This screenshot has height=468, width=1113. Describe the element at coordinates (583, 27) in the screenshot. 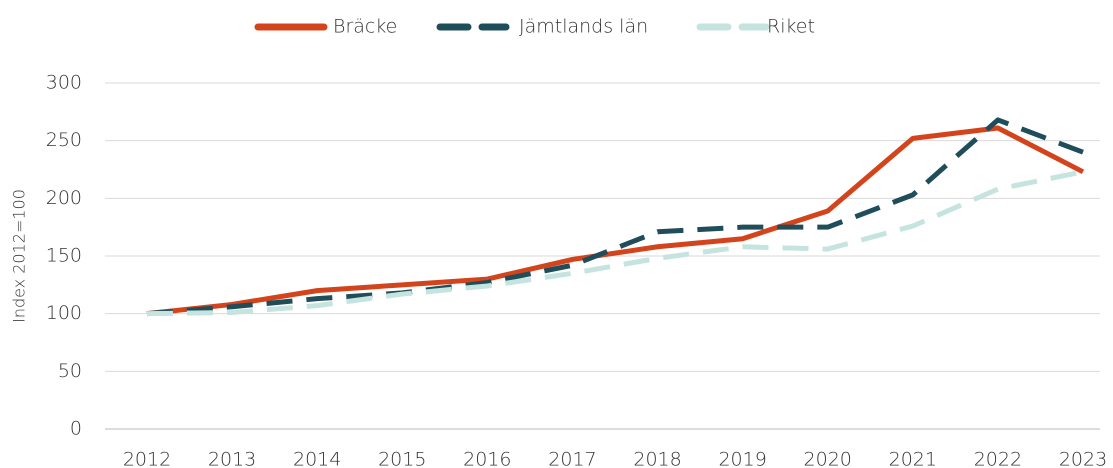

I see `legend-label: Jämtlands län` at that location.